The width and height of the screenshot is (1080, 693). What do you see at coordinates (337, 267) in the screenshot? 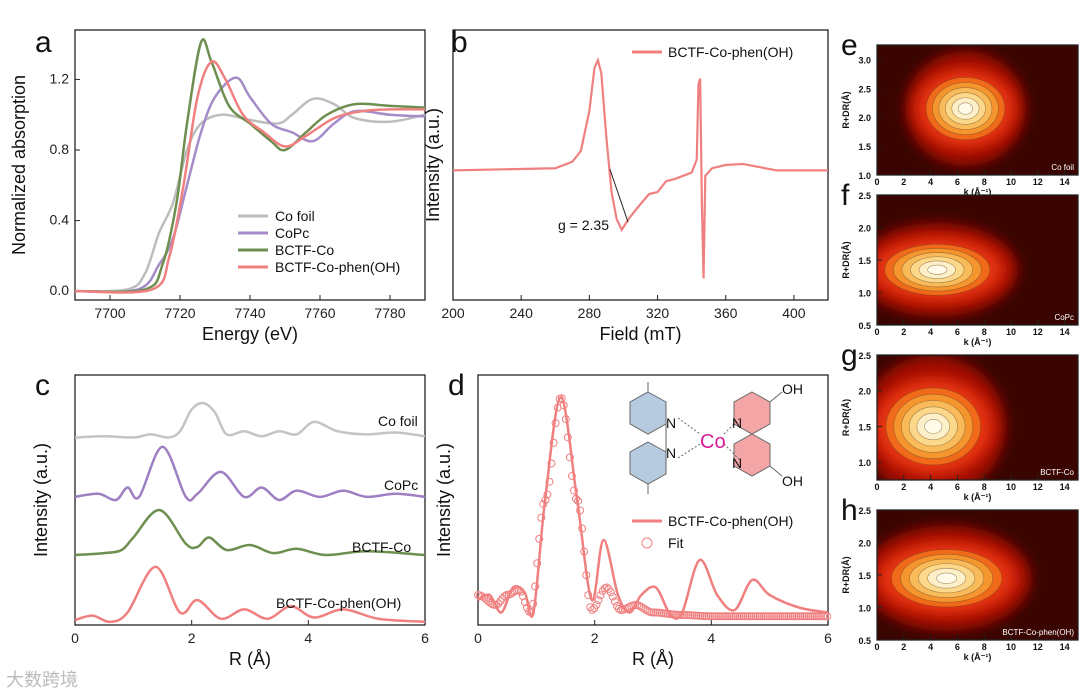
I see `legend-label: BCTF-Co-phen(OH)` at bounding box center [337, 267].